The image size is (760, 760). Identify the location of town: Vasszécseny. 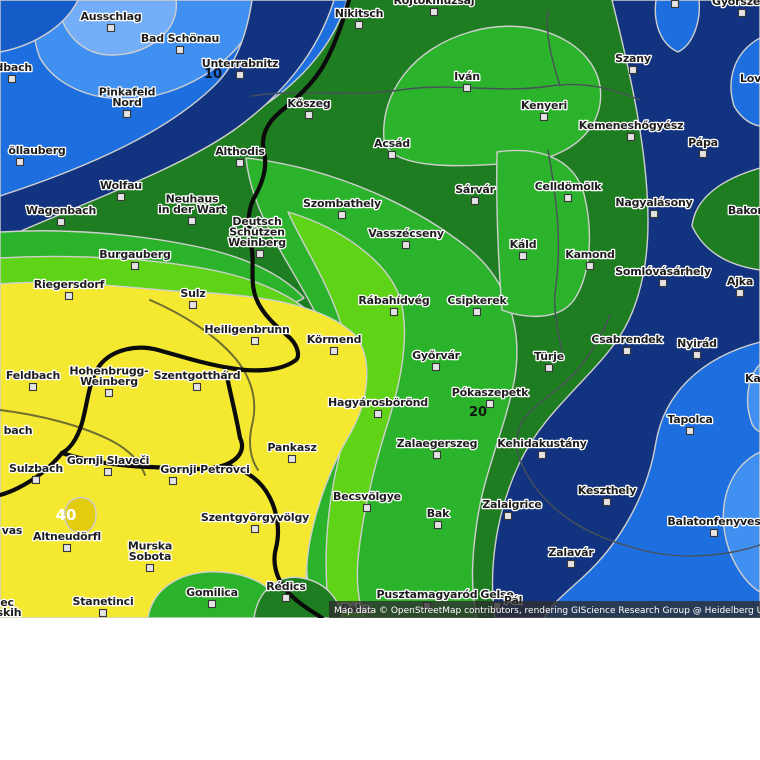
(406, 238).